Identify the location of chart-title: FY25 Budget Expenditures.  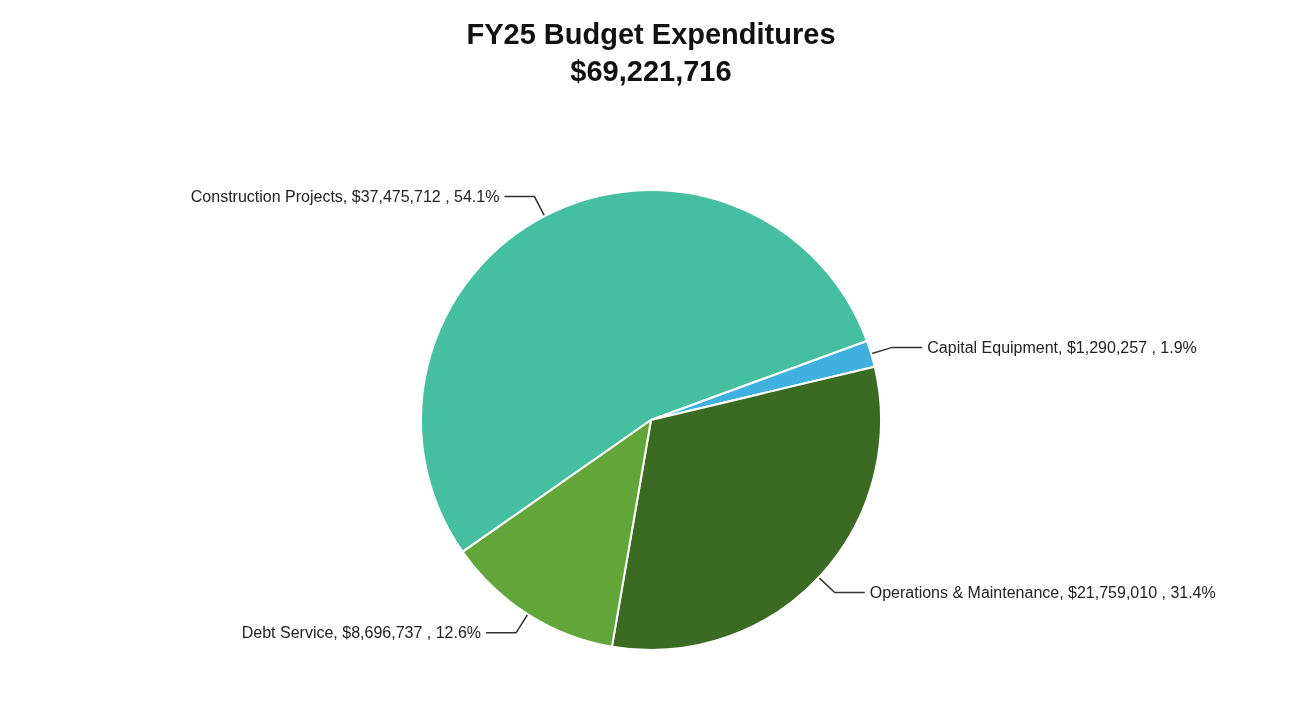
(651, 33).